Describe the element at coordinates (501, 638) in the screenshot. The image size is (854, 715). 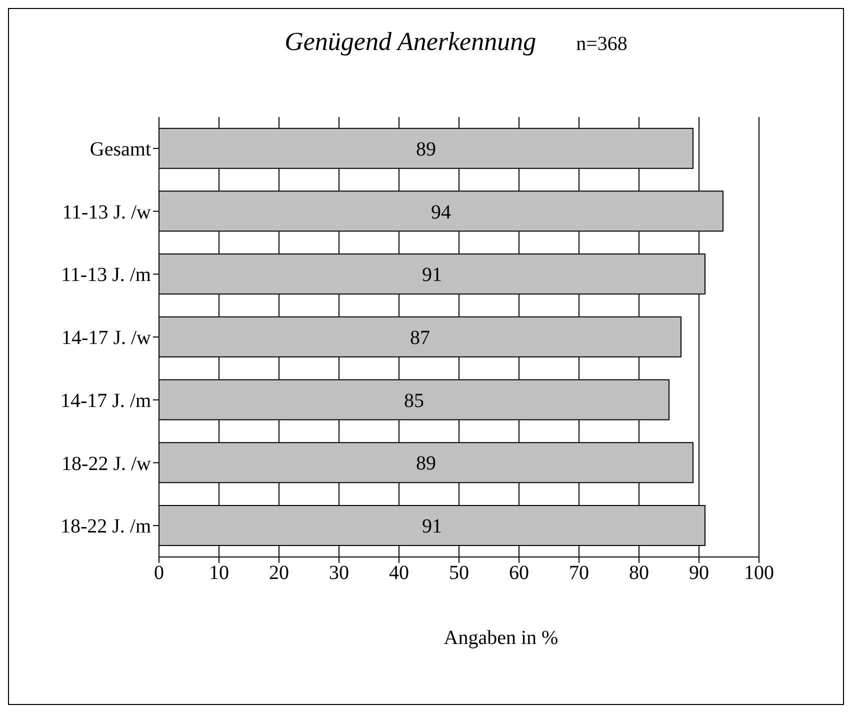
I see `x-axis-title: Angaben in %` at that location.